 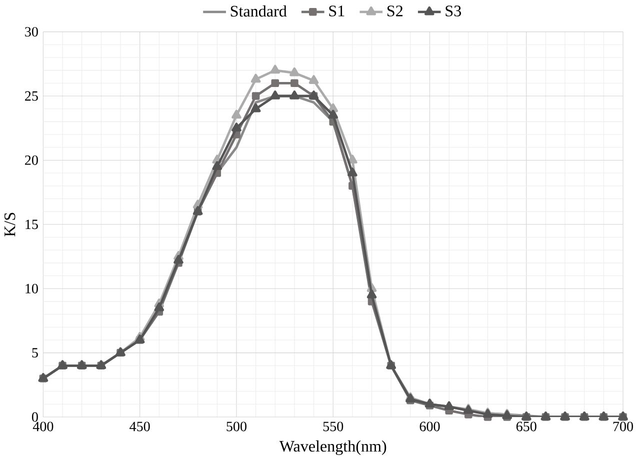 I want to click on x-tick-label: 400, so click(x=43, y=427).